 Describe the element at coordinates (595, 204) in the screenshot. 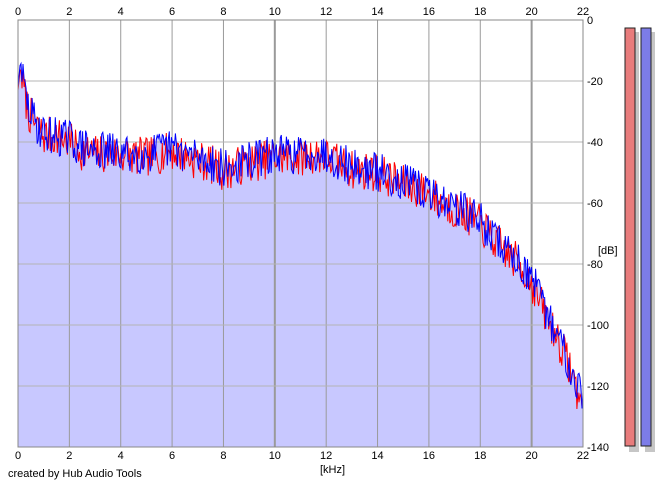

I see `y-tick-label: -60` at that location.